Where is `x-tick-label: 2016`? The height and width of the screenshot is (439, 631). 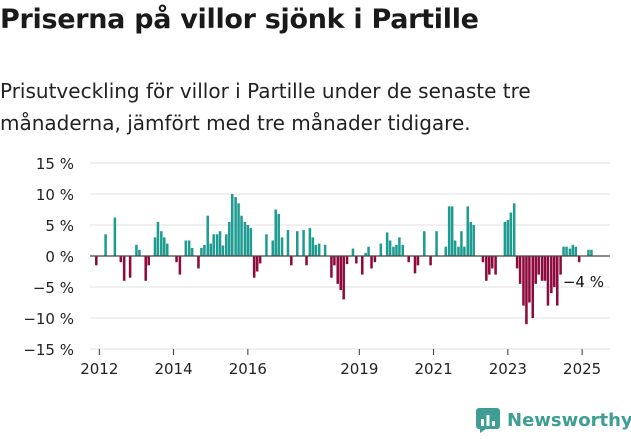 x-tick-label: 2016 is located at coordinates (248, 369).